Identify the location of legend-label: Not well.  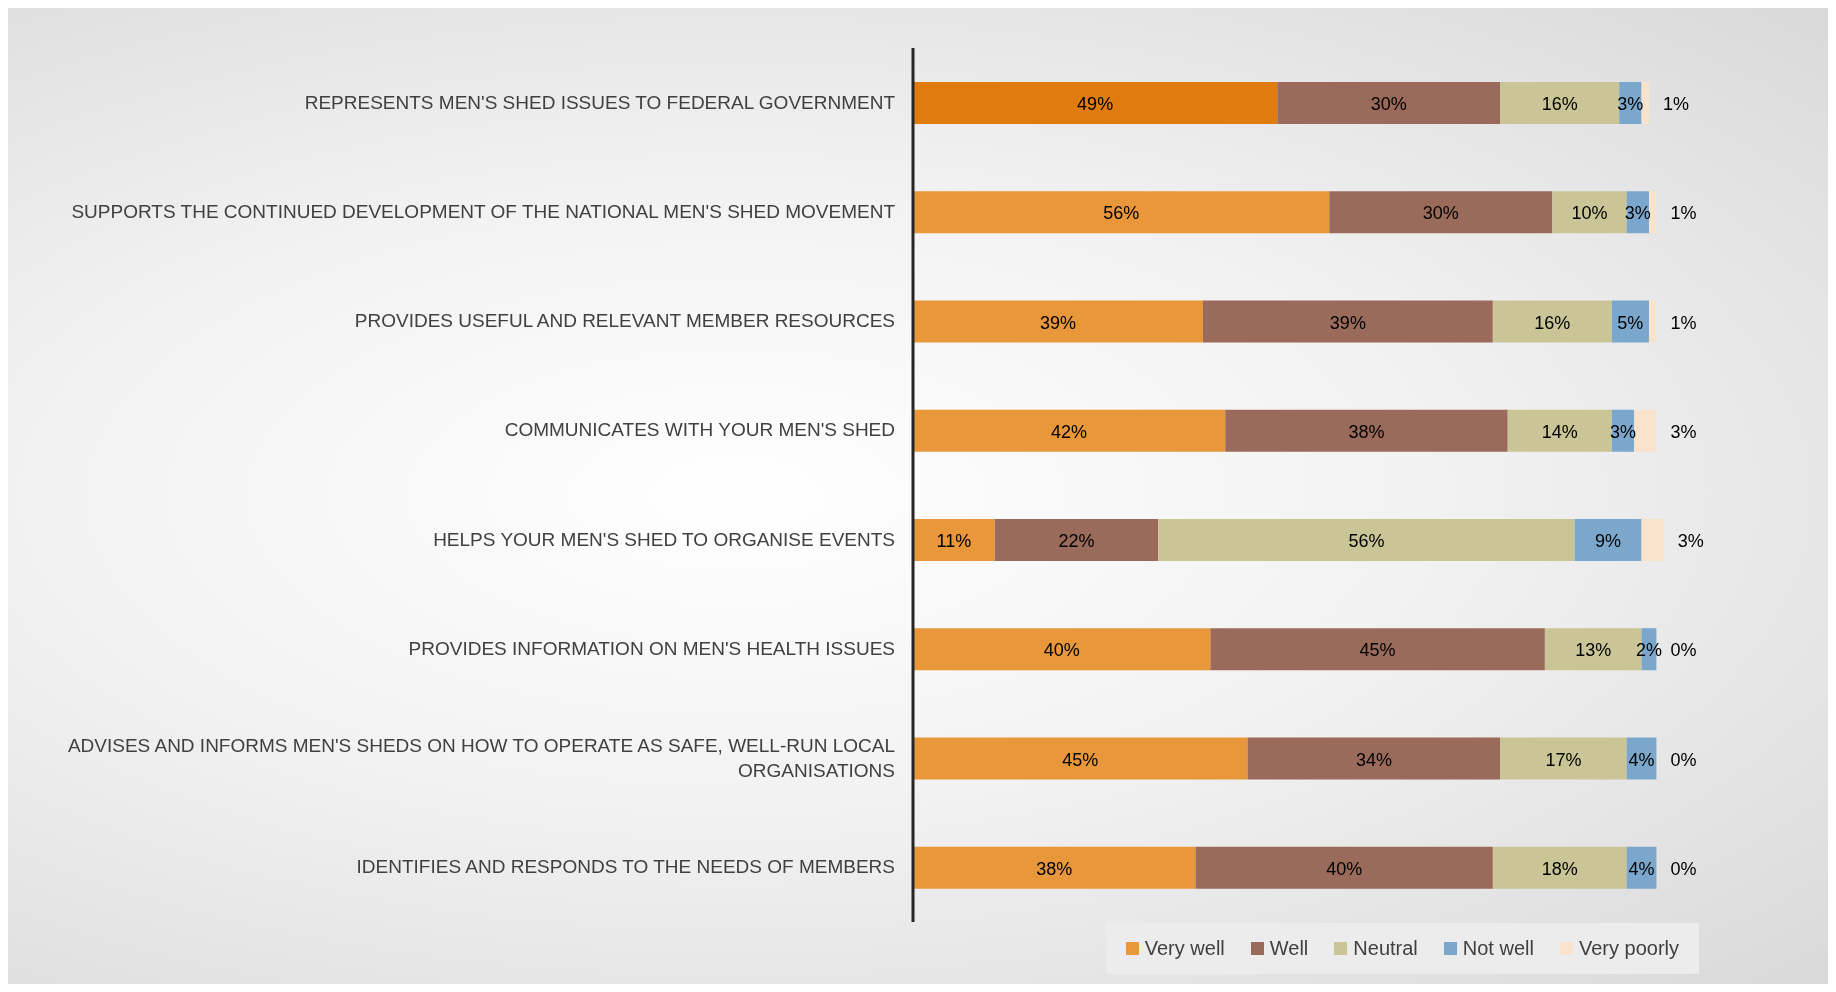
(1497, 948).